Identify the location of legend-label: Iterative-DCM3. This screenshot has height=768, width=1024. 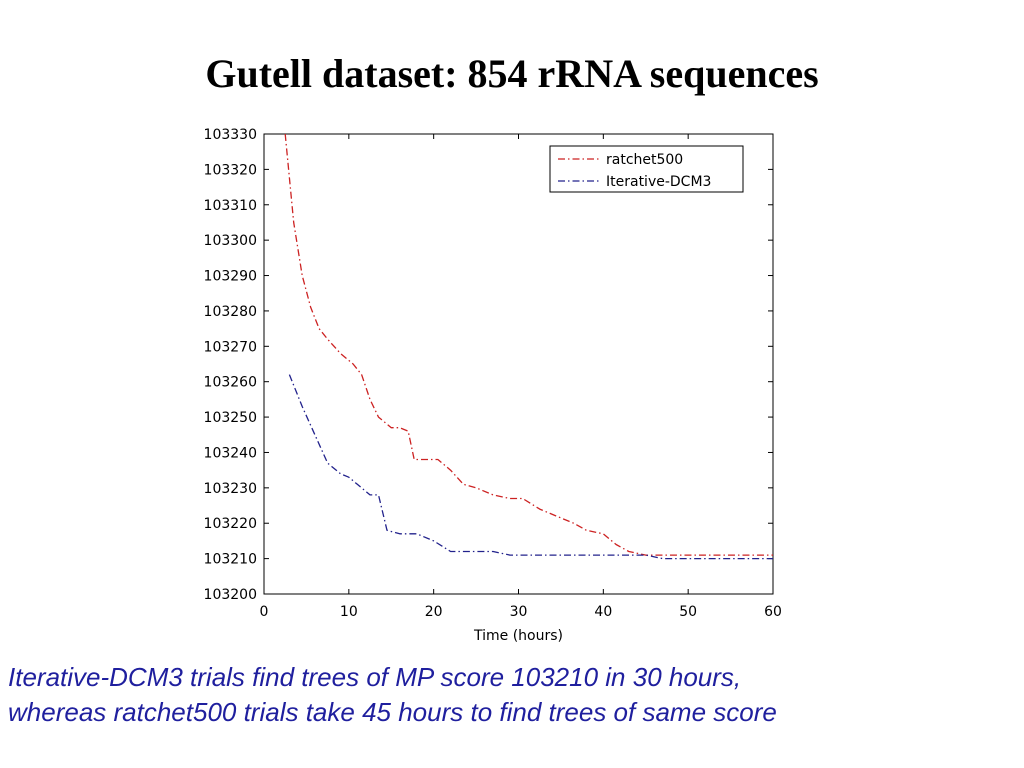
(658, 182).